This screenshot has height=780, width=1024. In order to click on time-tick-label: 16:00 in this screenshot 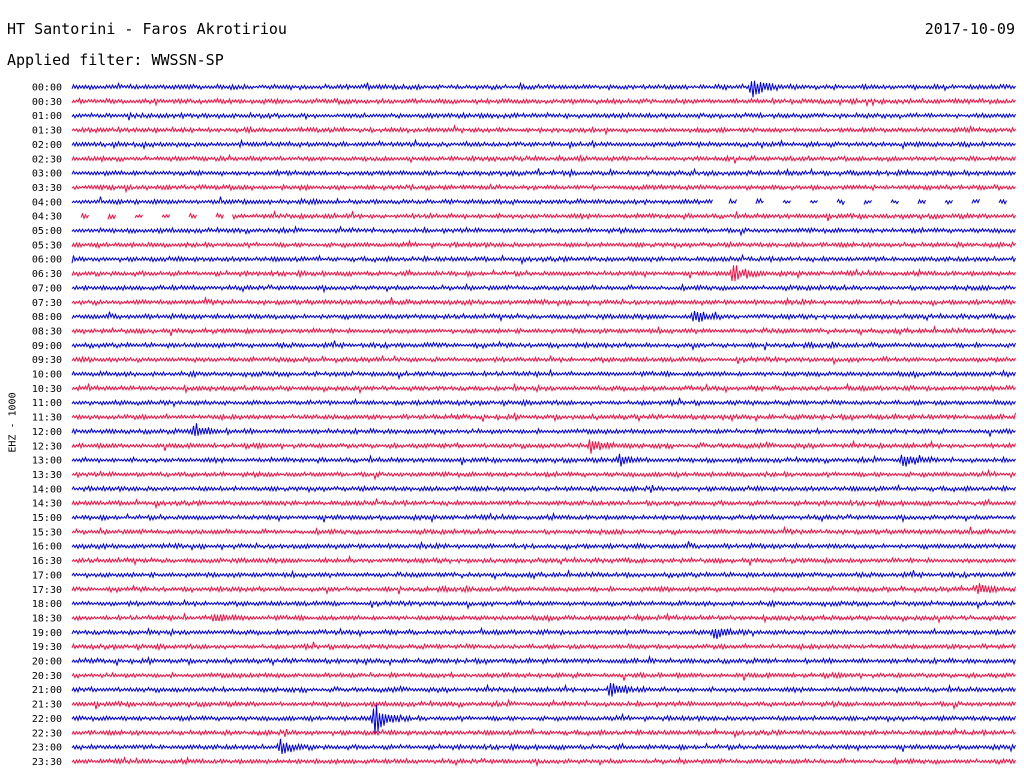, I will do `click(47, 547)`.